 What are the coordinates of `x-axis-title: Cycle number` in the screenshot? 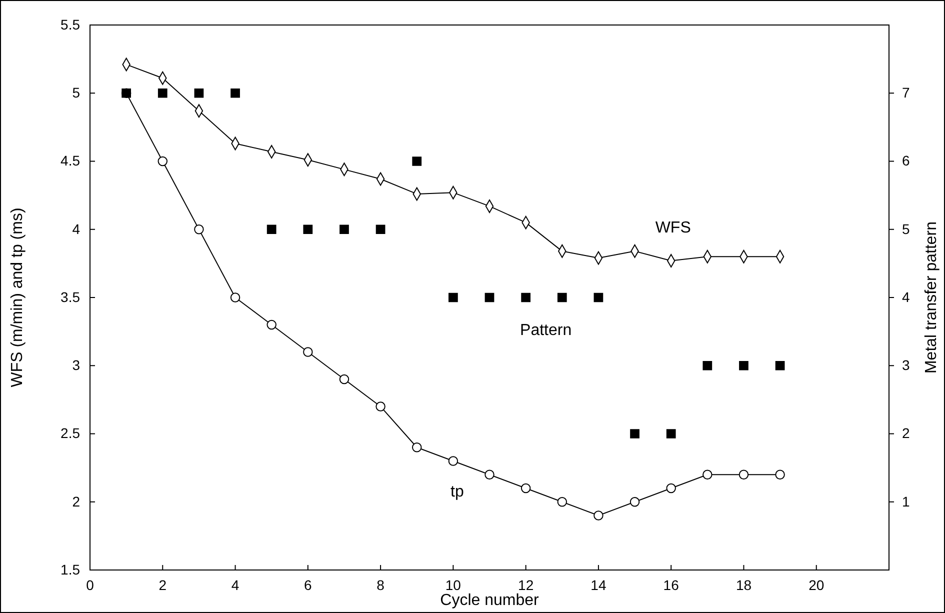 It's located at (490, 600).